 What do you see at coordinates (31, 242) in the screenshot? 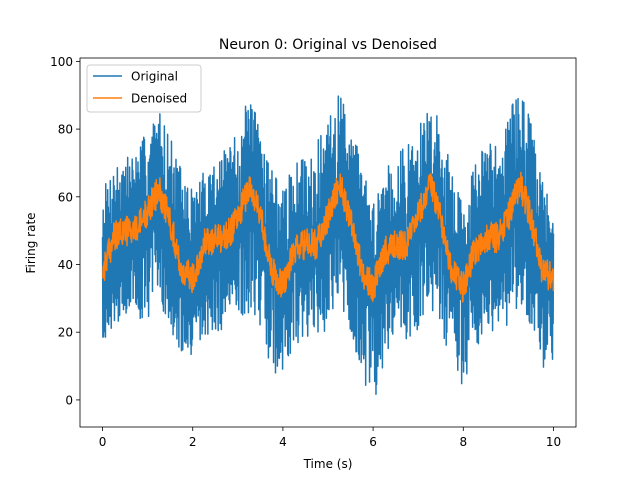
I see `y-axis-label: Firing rate` at bounding box center [31, 242].